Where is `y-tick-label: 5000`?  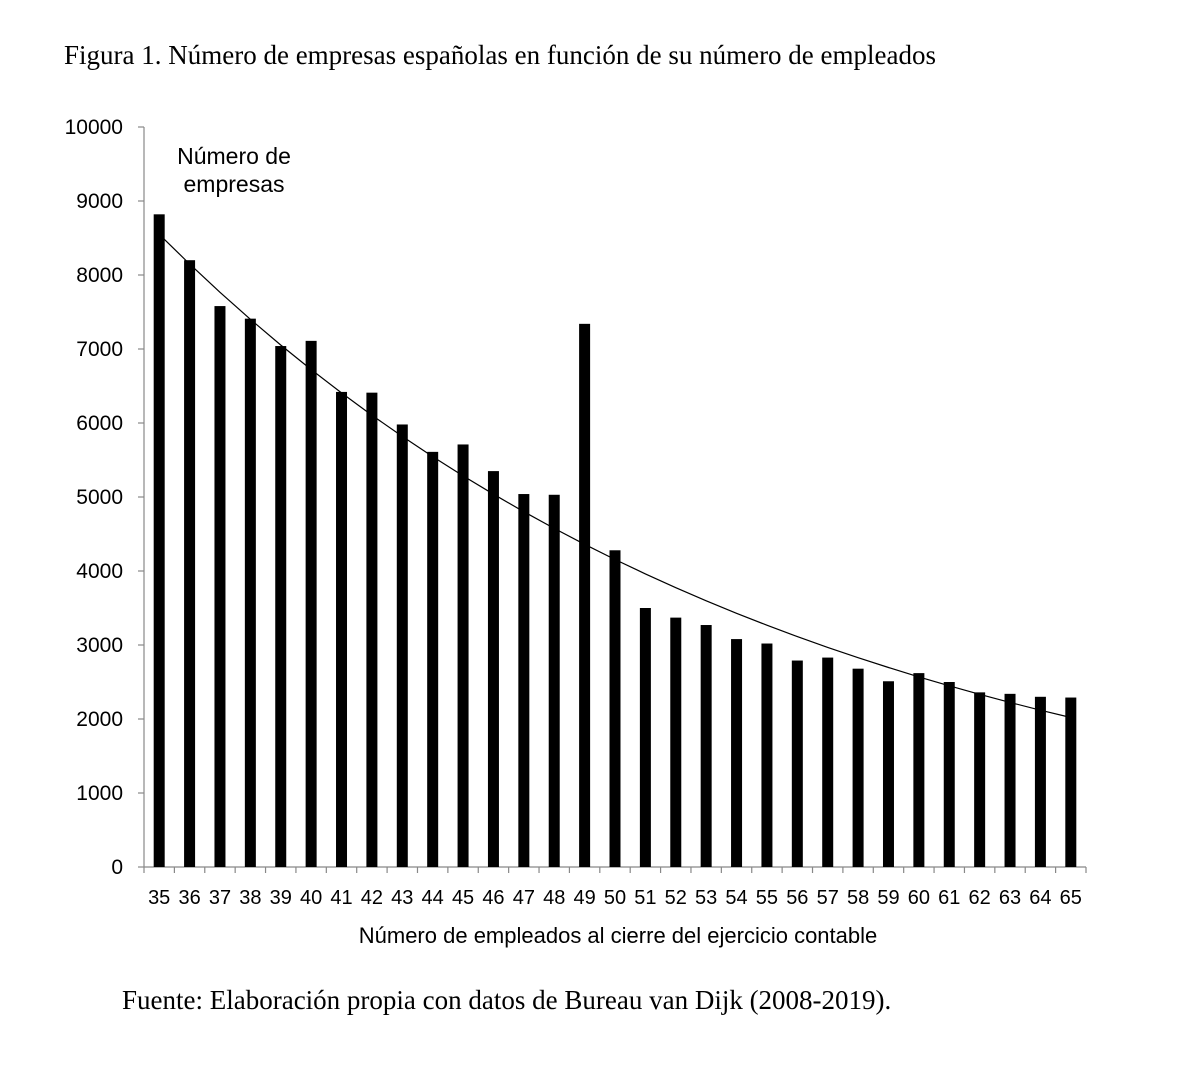
y-tick-label: 5000 is located at coordinates (99, 497).